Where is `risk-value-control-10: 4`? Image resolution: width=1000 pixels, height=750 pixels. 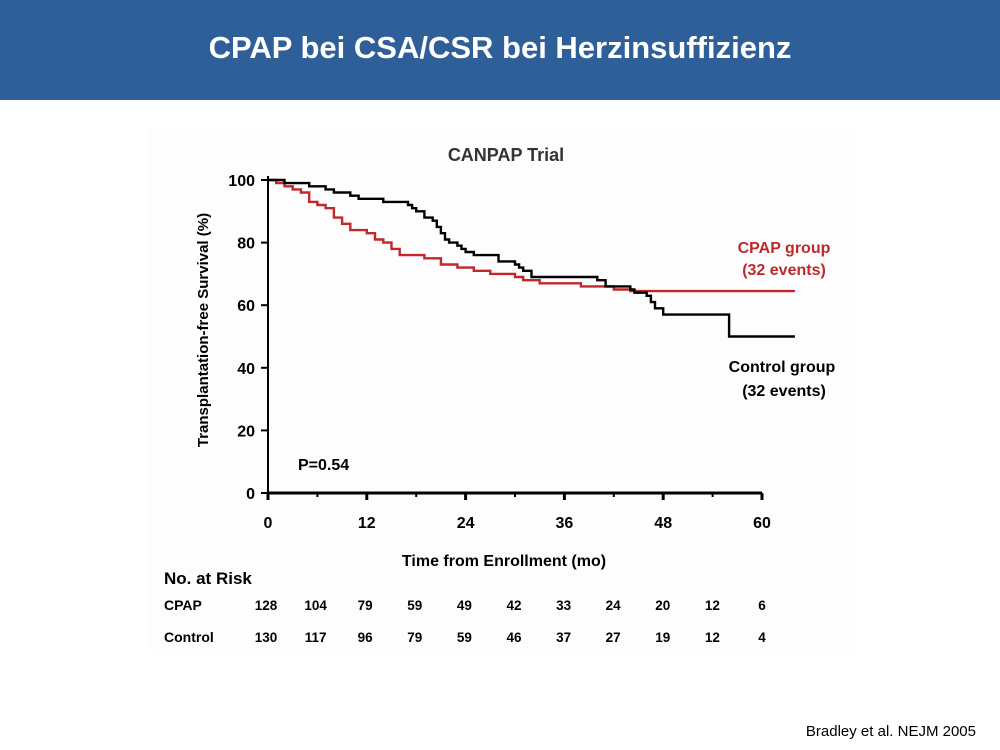
risk-value-control-10: 4 is located at coordinates (762, 637).